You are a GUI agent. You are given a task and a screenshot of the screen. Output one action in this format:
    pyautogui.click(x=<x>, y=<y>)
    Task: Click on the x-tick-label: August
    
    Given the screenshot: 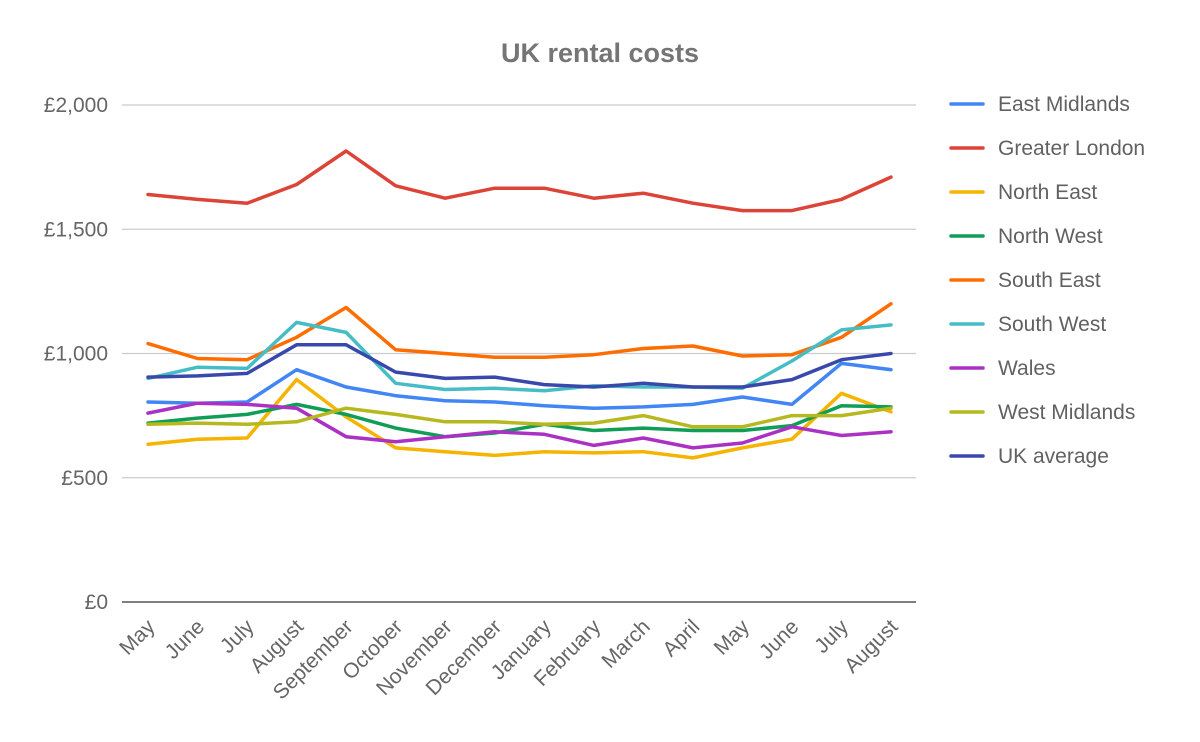 What is the action you would take?
    pyautogui.click(x=871, y=646)
    